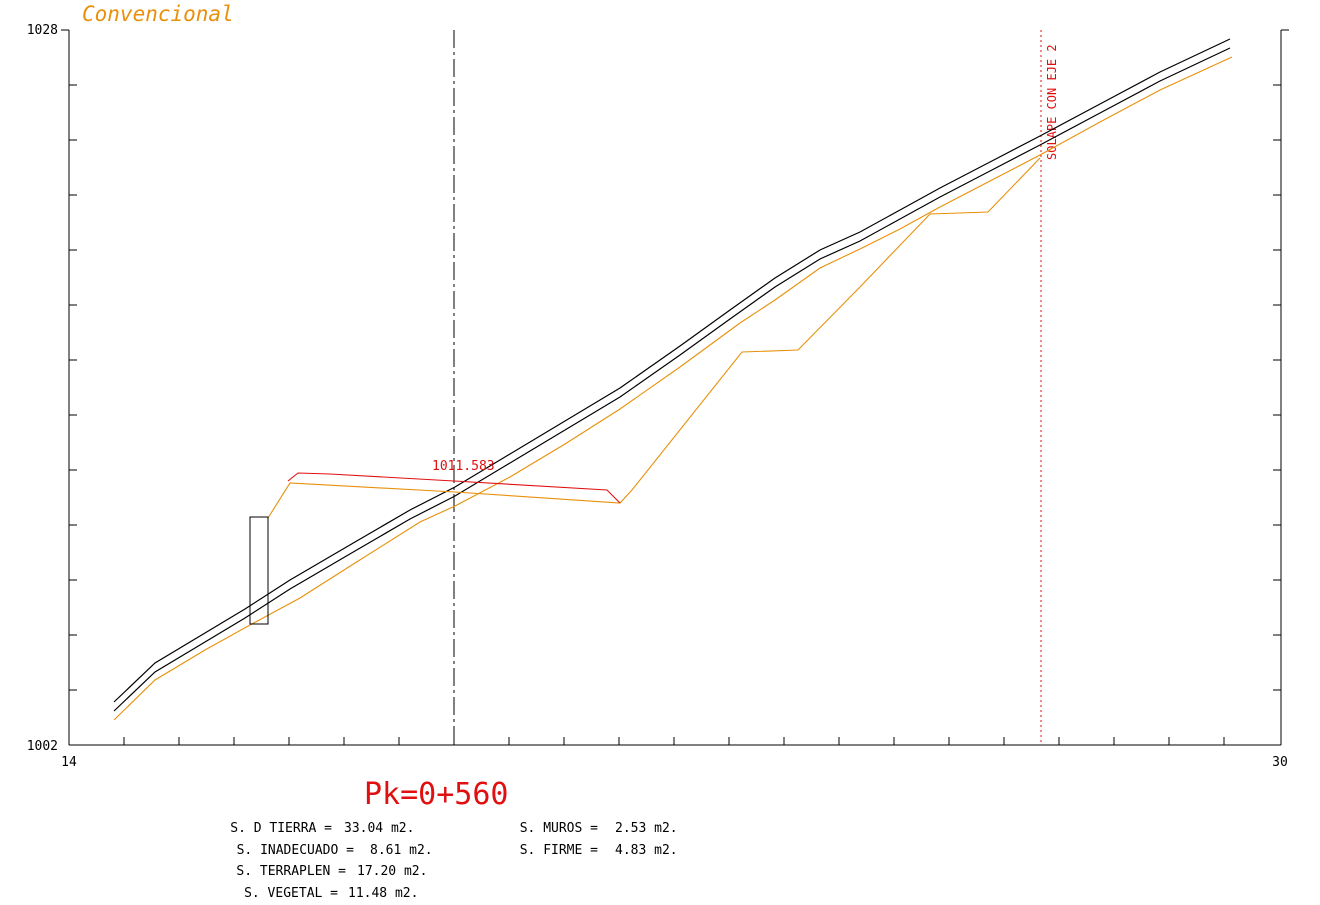 The height and width of the screenshot is (905, 1320). What do you see at coordinates (392, 871) in the screenshot?
I see `surface-value: 17.20 m2.` at bounding box center [392, 871].